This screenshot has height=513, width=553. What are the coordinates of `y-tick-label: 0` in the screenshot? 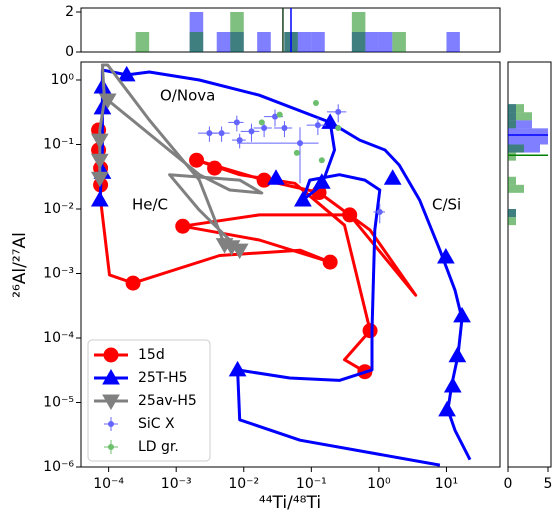 It's located at (69, 52).